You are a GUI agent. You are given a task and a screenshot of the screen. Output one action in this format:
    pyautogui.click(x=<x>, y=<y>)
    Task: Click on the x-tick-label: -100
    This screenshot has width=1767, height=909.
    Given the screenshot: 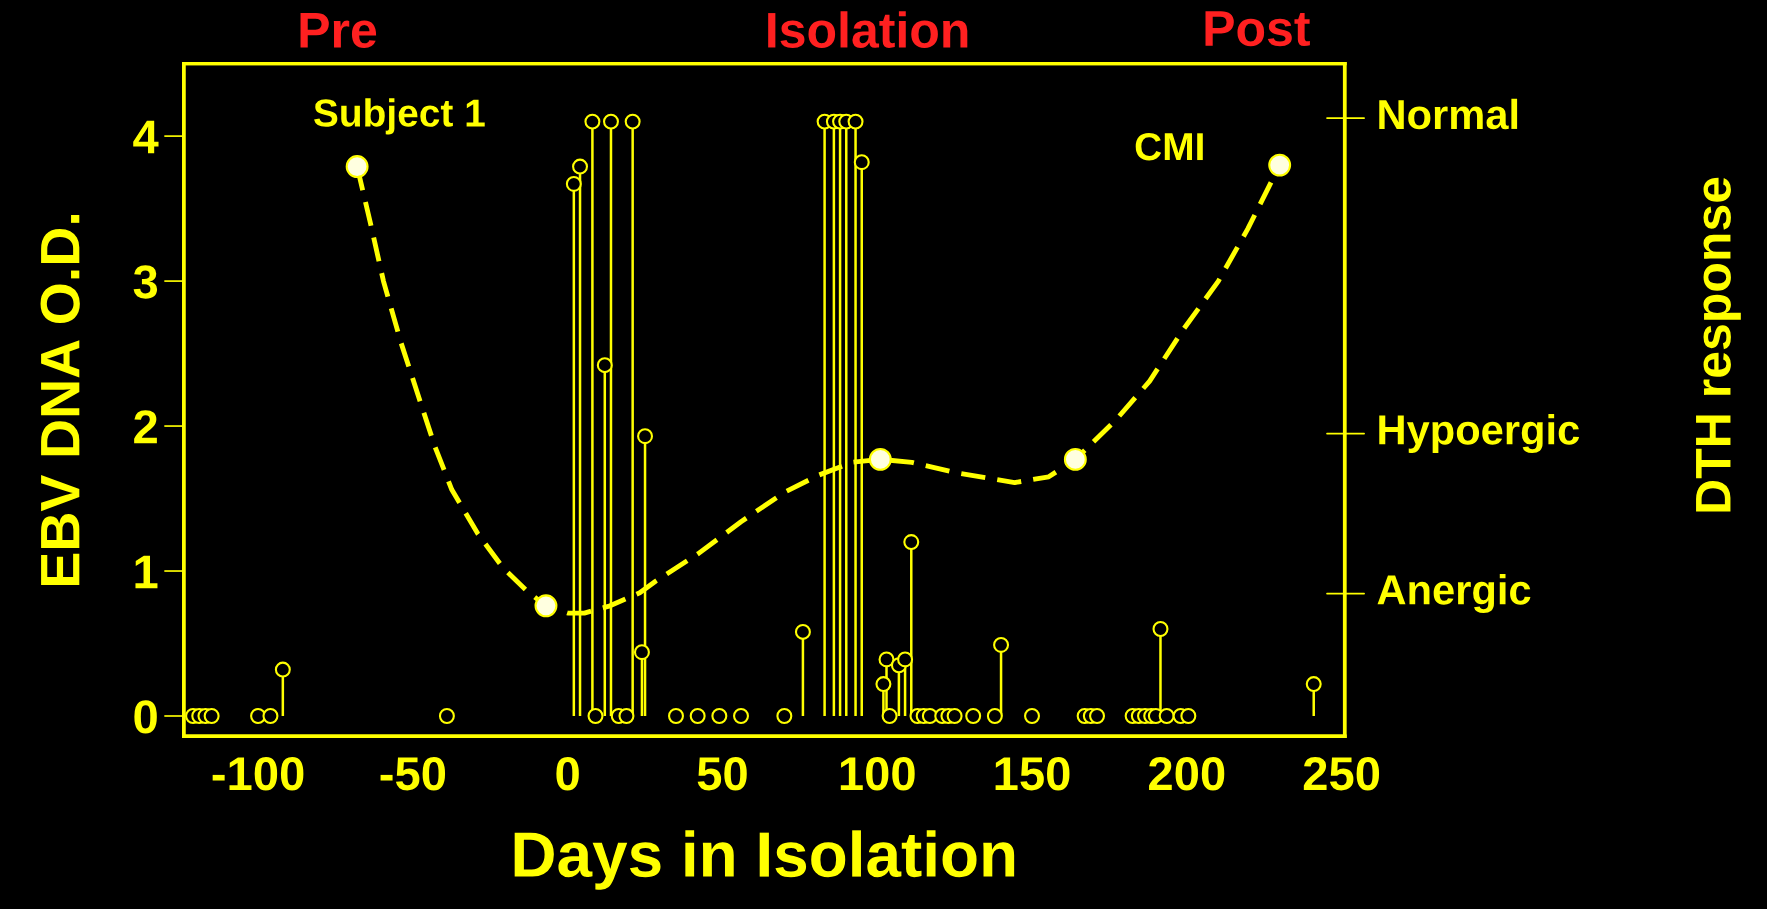 What is the action you would take?
    pyautogui.click(x=258, y=773)
    